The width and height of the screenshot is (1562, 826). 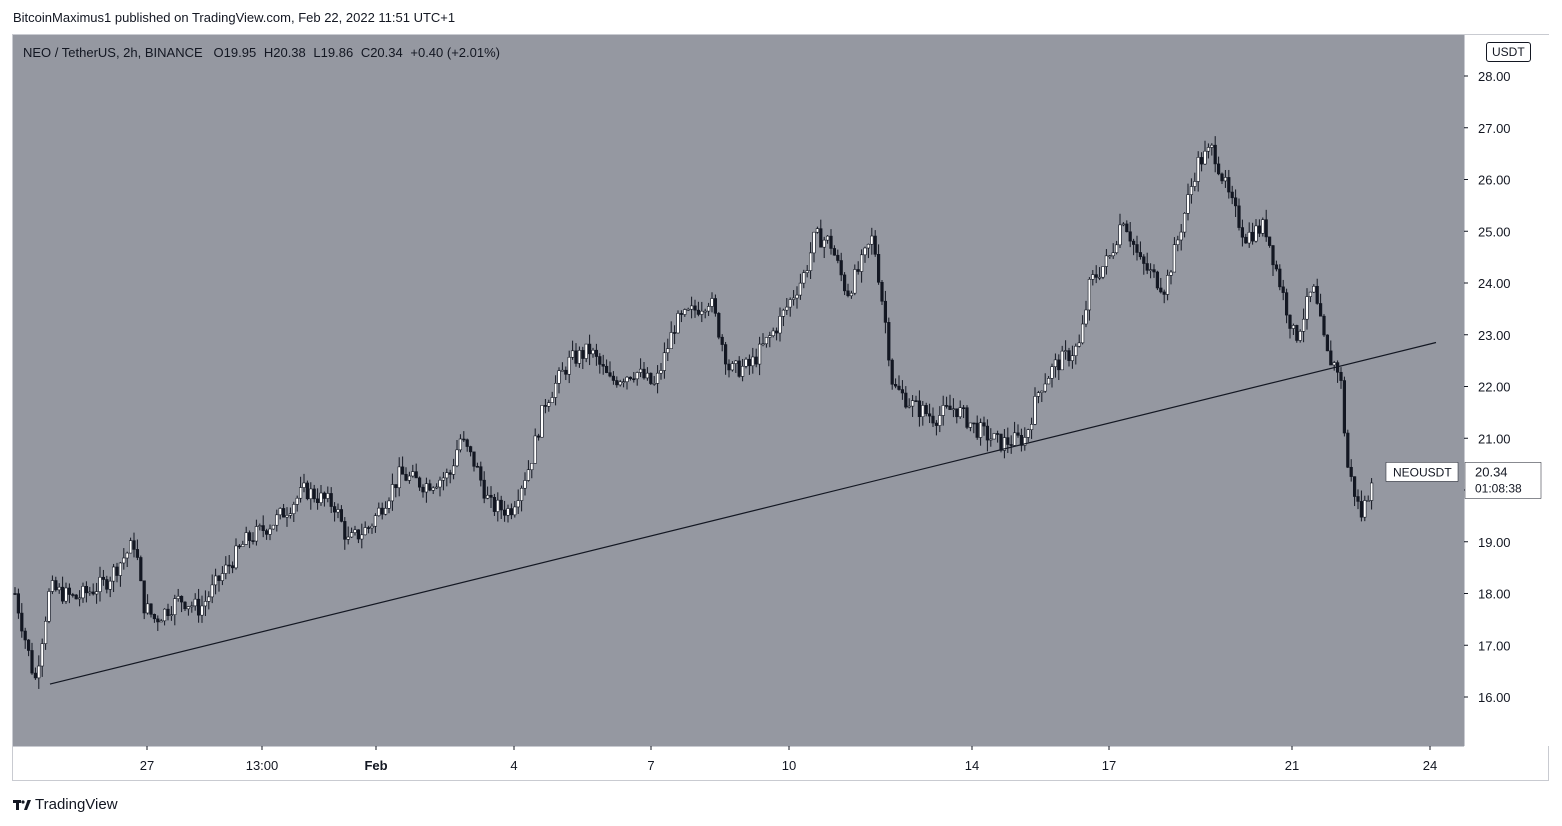 What do you see at coordinates (1494, 180) in the screenshot?
I see `y-tick-label: 26.00` at bounding box center [1494, 180].